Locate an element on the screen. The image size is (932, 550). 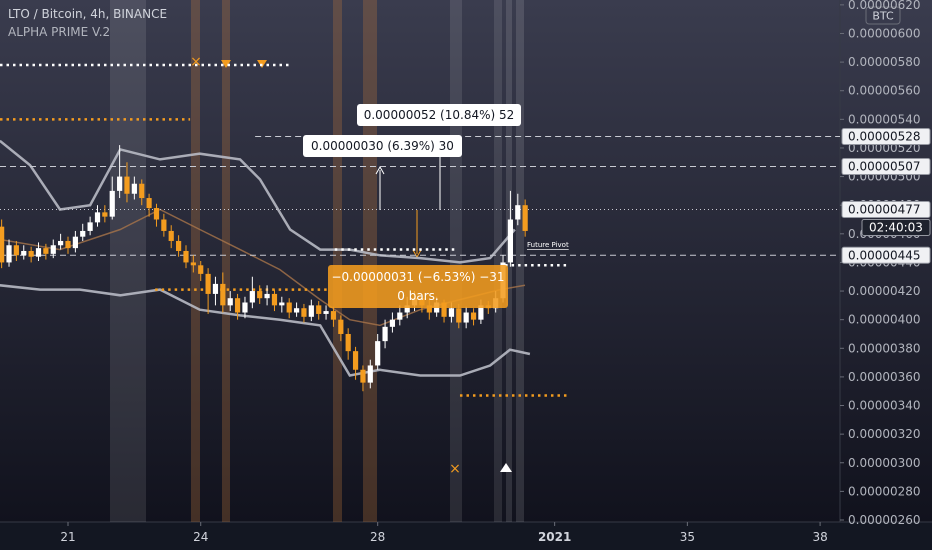
y-tick-label: 0.00000580 is located at coordinates (884, 62).